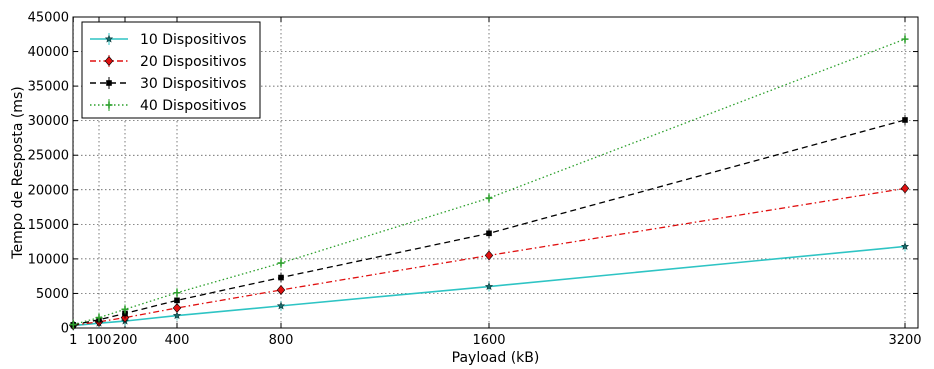 The width and height of the screenshot is (934, 369). I want to click on legend-entry: 20 Dispositivos, so click(168, 62).